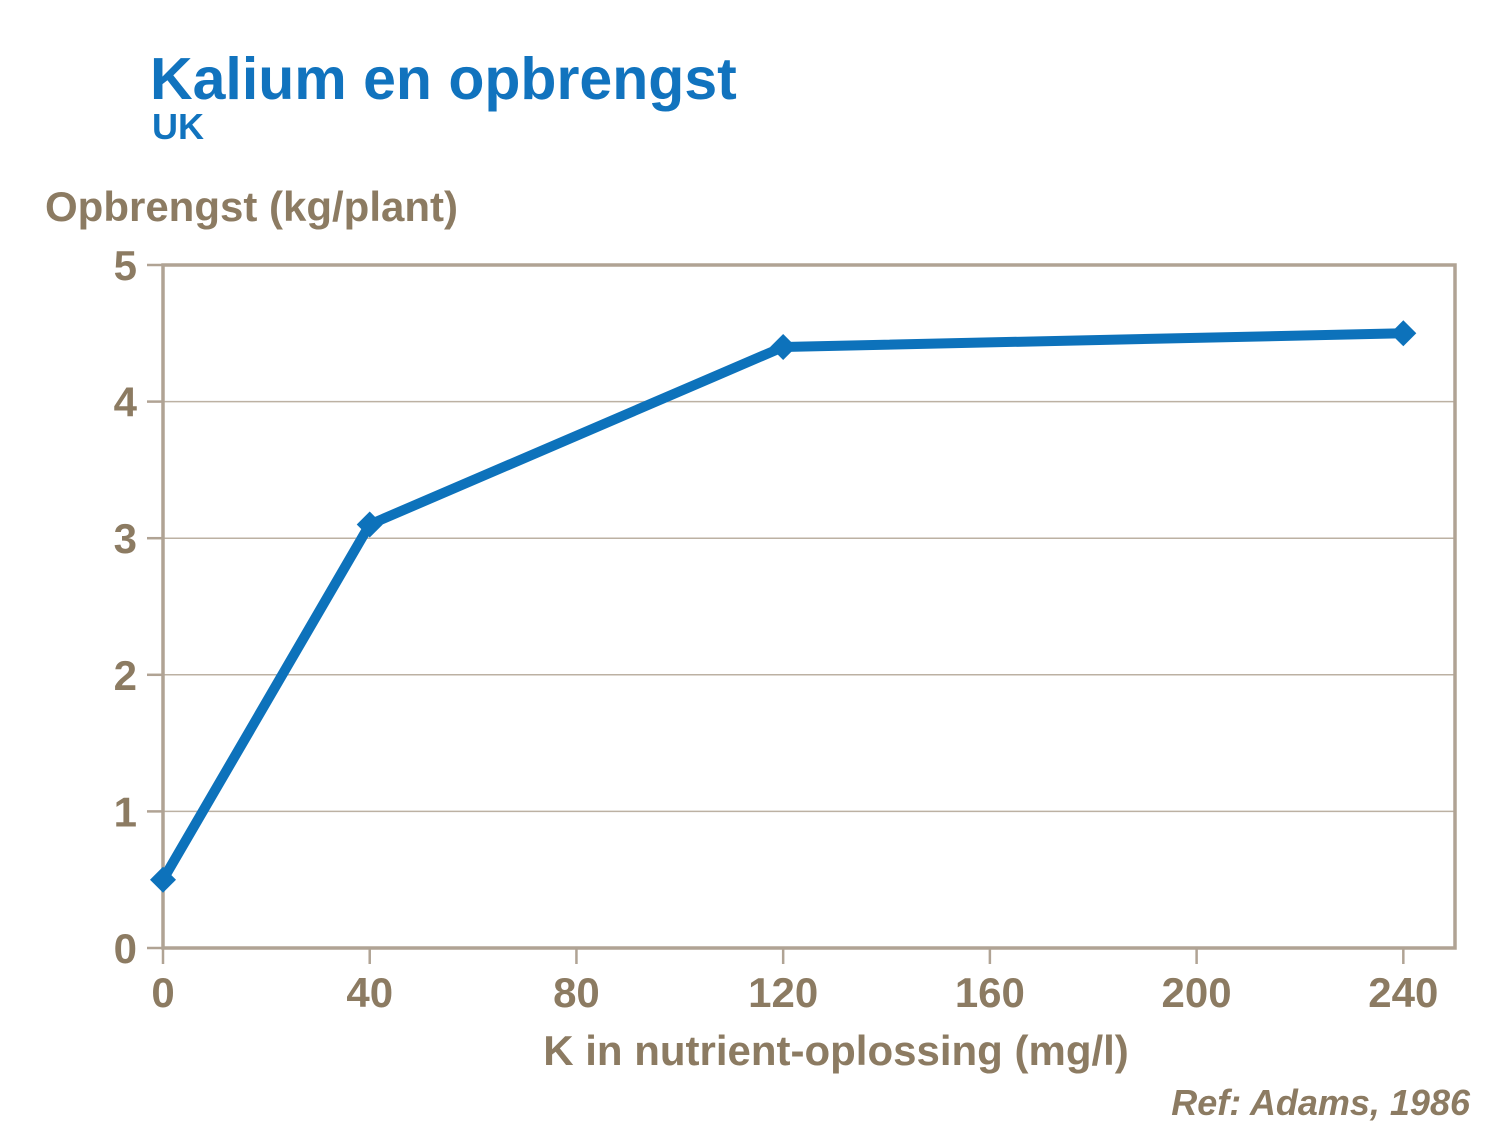  Describe the element at coordinates (836, 1050) in the screenshot. I see `x-axis-label: K in nutrient-oplossing (mg/l)` at that location.